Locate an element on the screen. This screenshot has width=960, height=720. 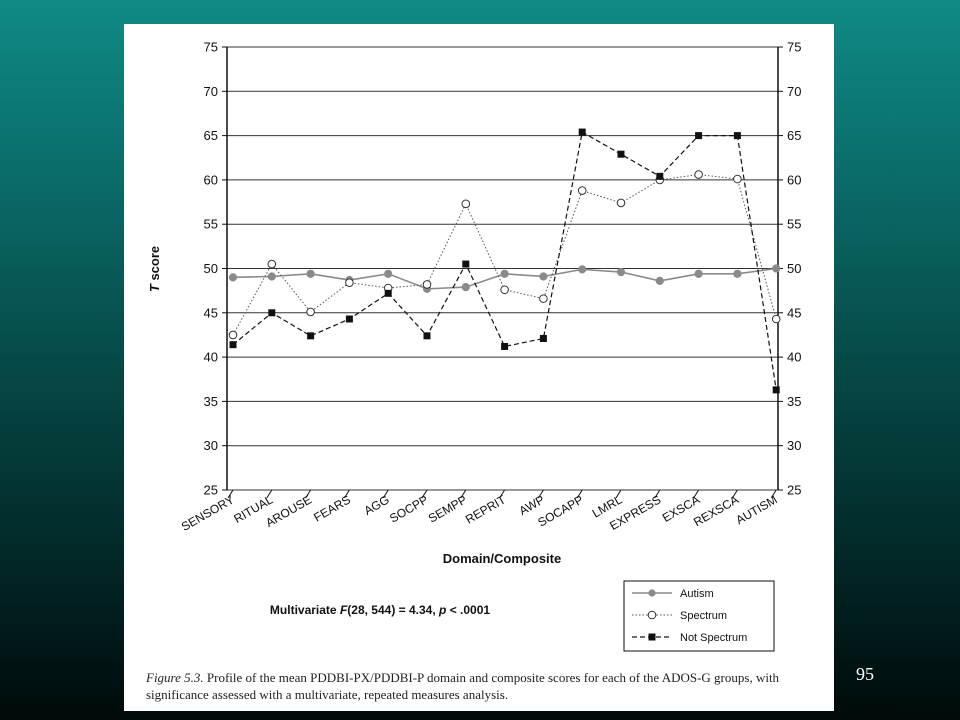
y-tick-label-right: 35 is located at coordinates (794, 401).